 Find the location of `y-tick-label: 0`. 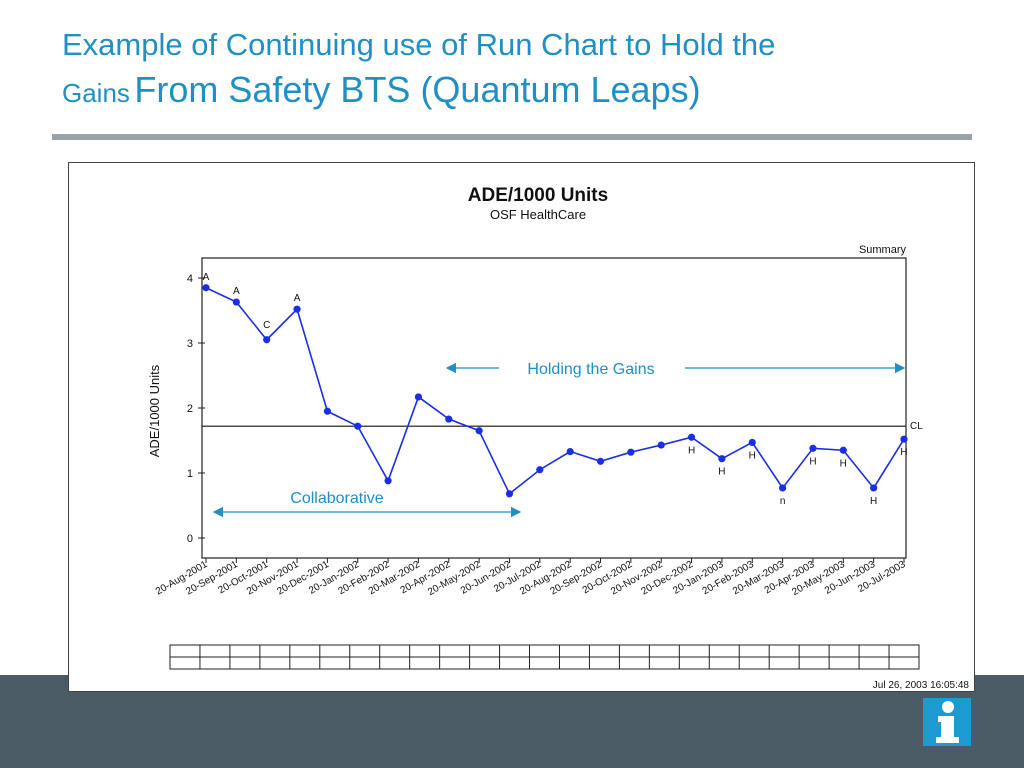

y-tick-label: 0 is located at coordinates (190, 539).